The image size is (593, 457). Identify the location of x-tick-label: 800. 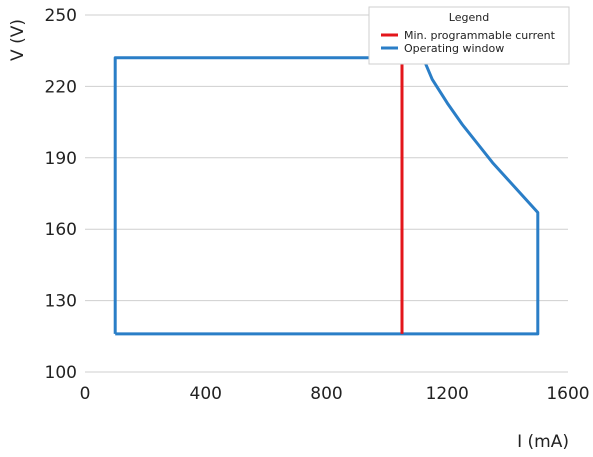
(326, 394).